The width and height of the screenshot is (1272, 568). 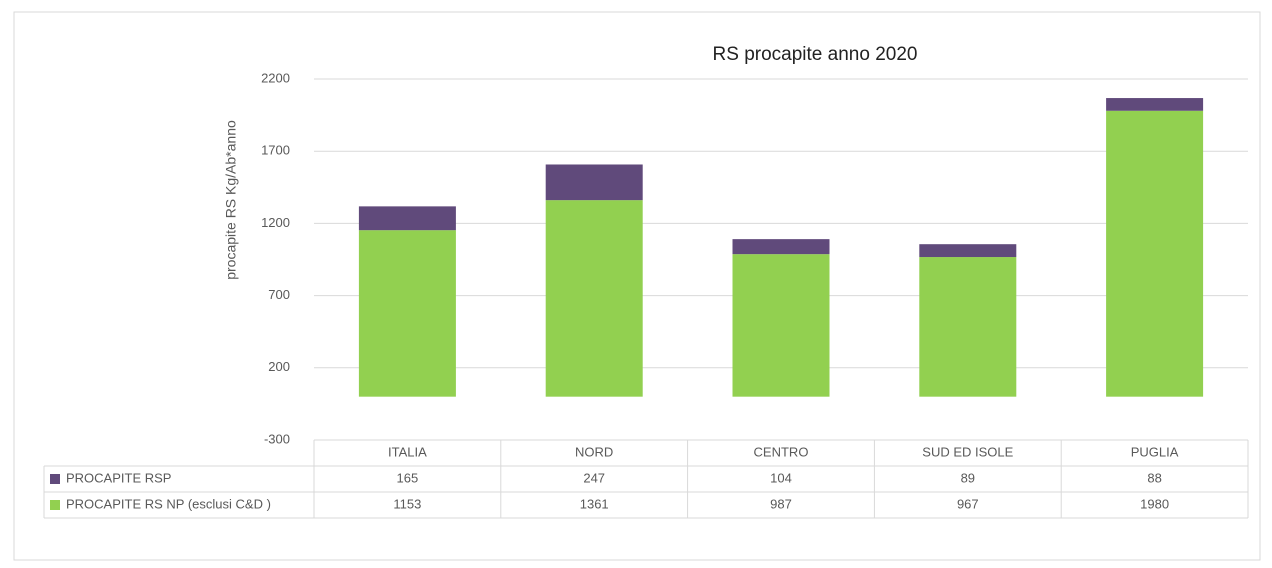 What do you see at coordinates (1155, 451) in the screenshot?
I see `x-tick-label: PUGLIA` at bounding box center [1155, 451].